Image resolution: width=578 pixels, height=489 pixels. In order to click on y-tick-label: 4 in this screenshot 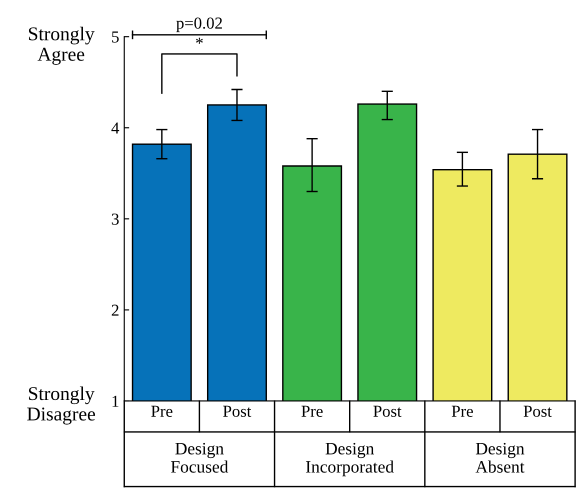, I will do `click(115, 128)`.